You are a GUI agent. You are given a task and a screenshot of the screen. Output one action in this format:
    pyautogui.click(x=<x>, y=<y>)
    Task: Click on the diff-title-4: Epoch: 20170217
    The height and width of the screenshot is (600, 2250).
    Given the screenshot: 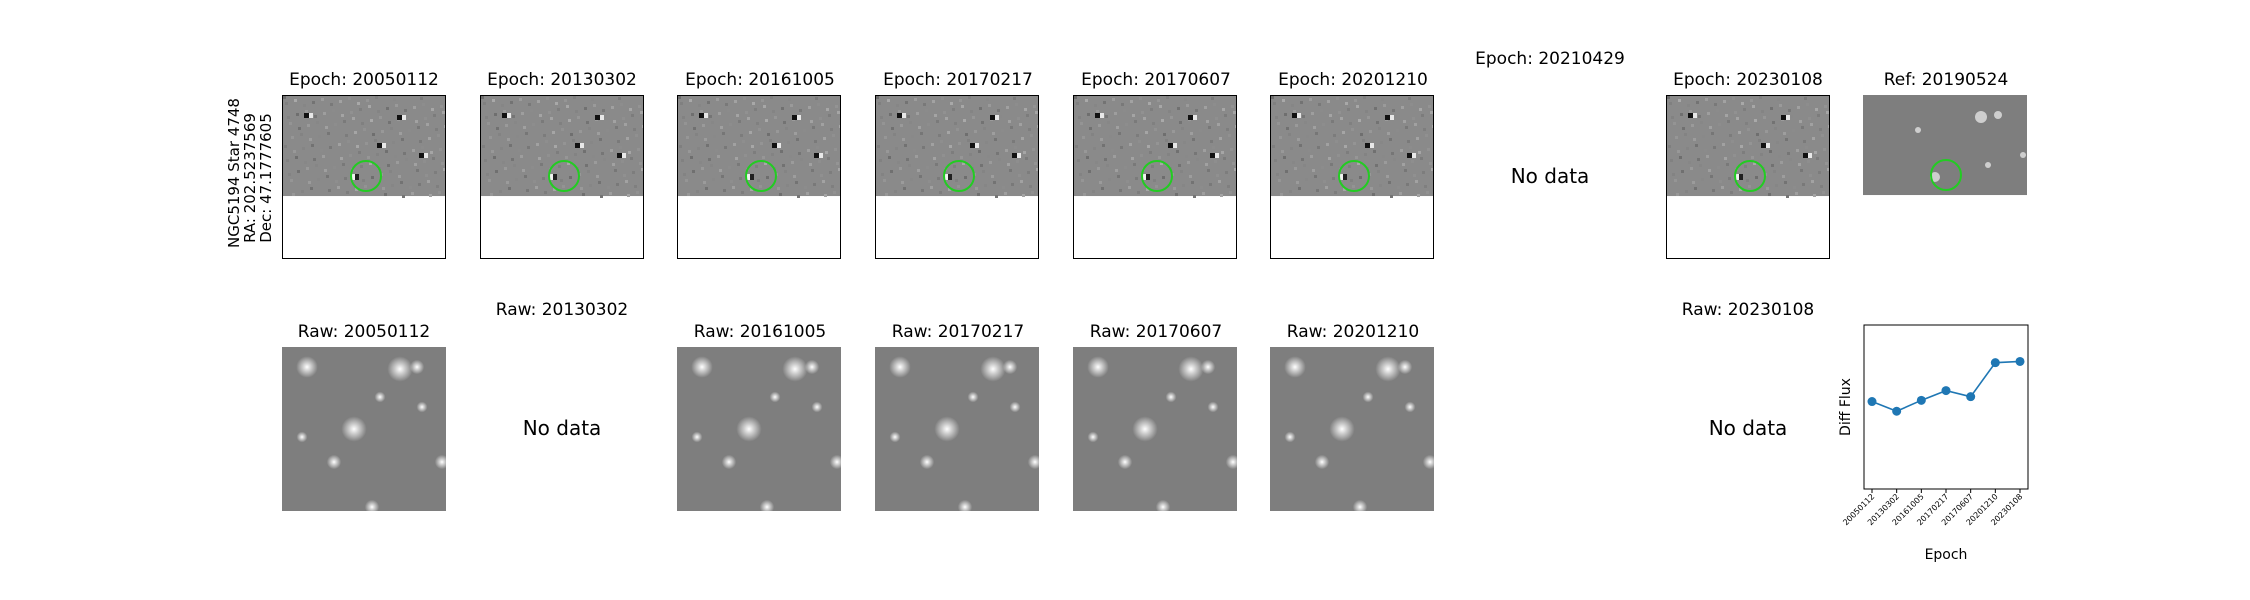 What is the action you would take?
    pyautogui.click(x=958, y=80)
    